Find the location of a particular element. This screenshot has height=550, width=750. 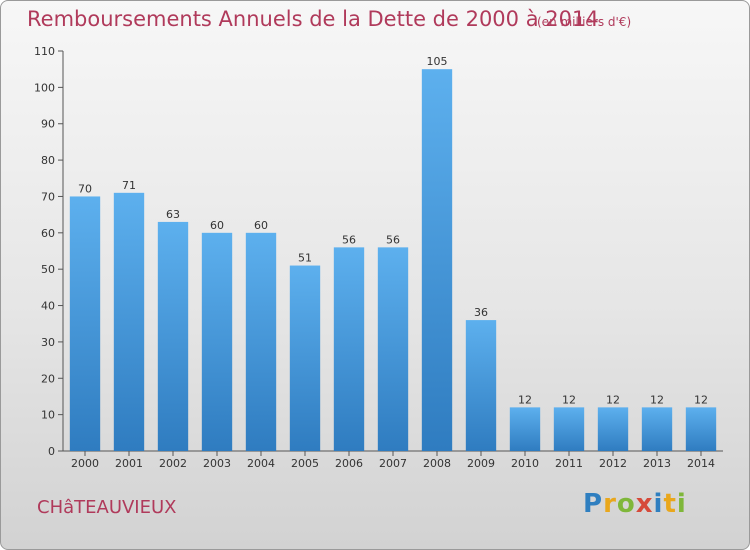

proxiti-logo: Proxiti is located at coordinates (635, 504).